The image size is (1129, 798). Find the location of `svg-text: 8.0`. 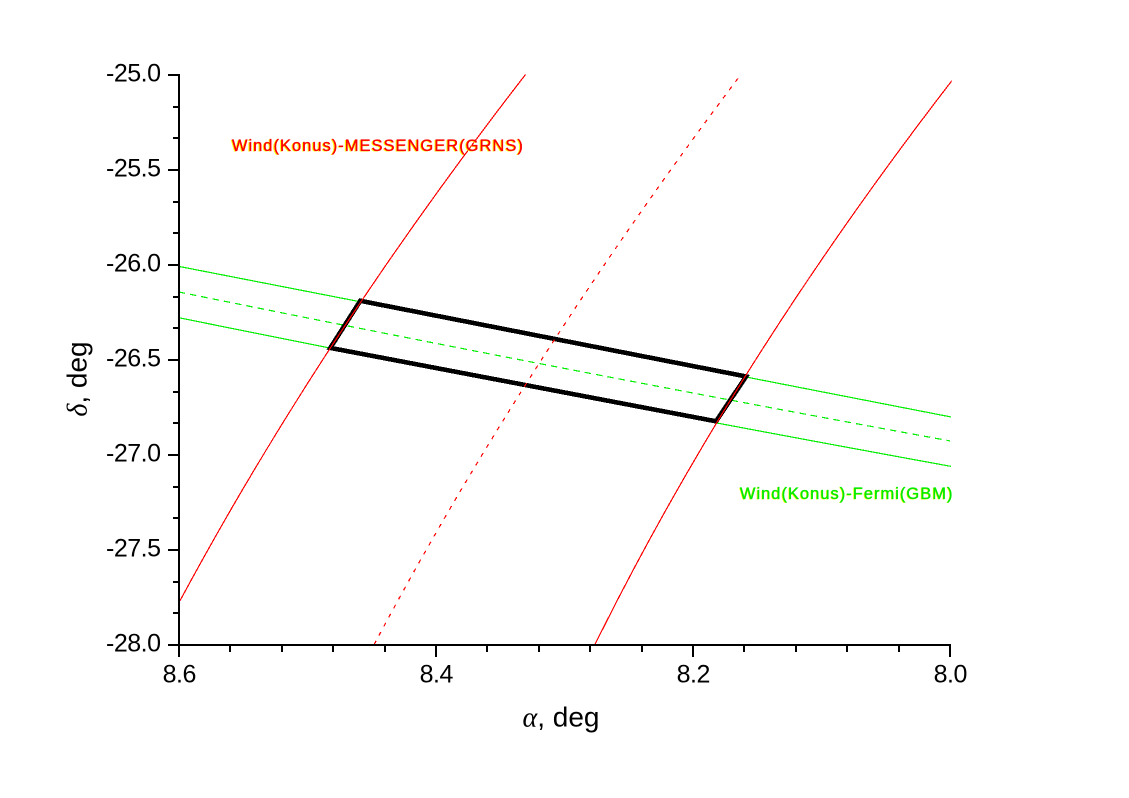

svg-text: 8.0 is located at coordinates (950, 675).